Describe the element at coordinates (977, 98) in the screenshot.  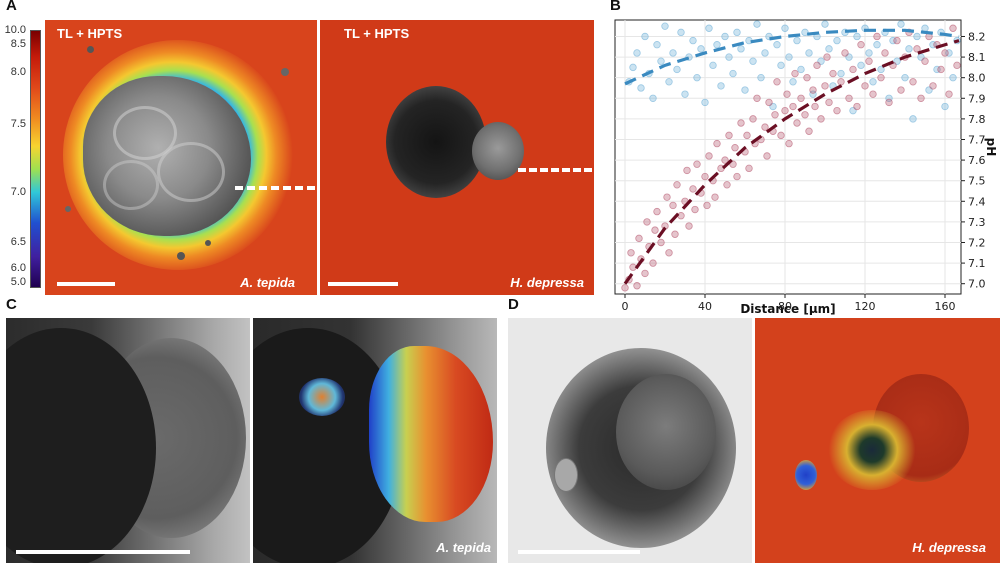
I see `y-tick-label: 7.9` at that location.